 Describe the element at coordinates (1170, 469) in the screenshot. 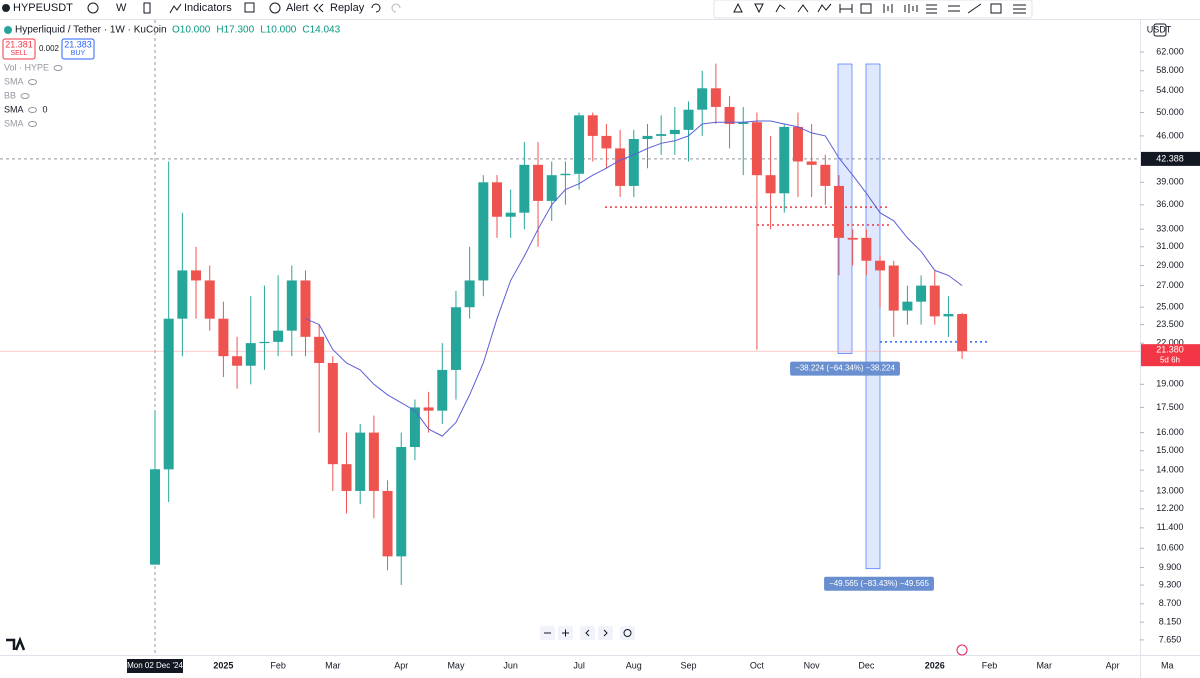

I see `y-tick-label: 14.000` at that location.